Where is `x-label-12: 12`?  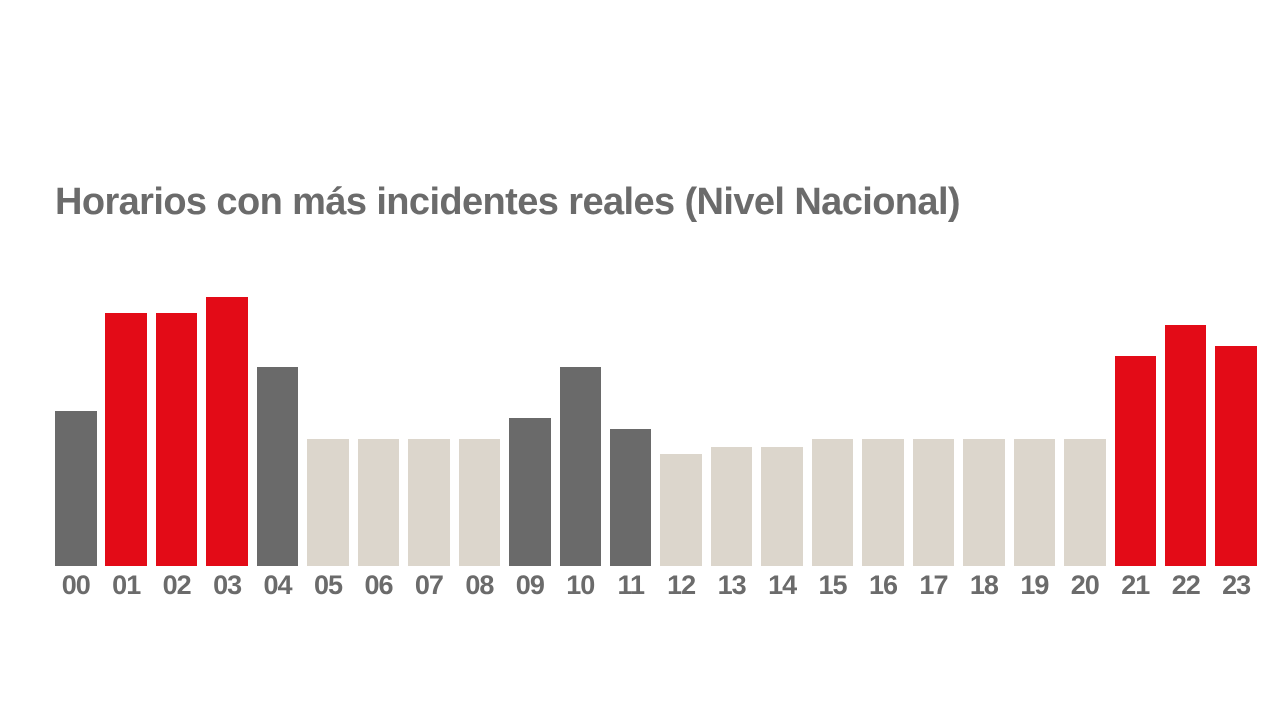
x-label-12: 12 is located at coordinates (681, 585).